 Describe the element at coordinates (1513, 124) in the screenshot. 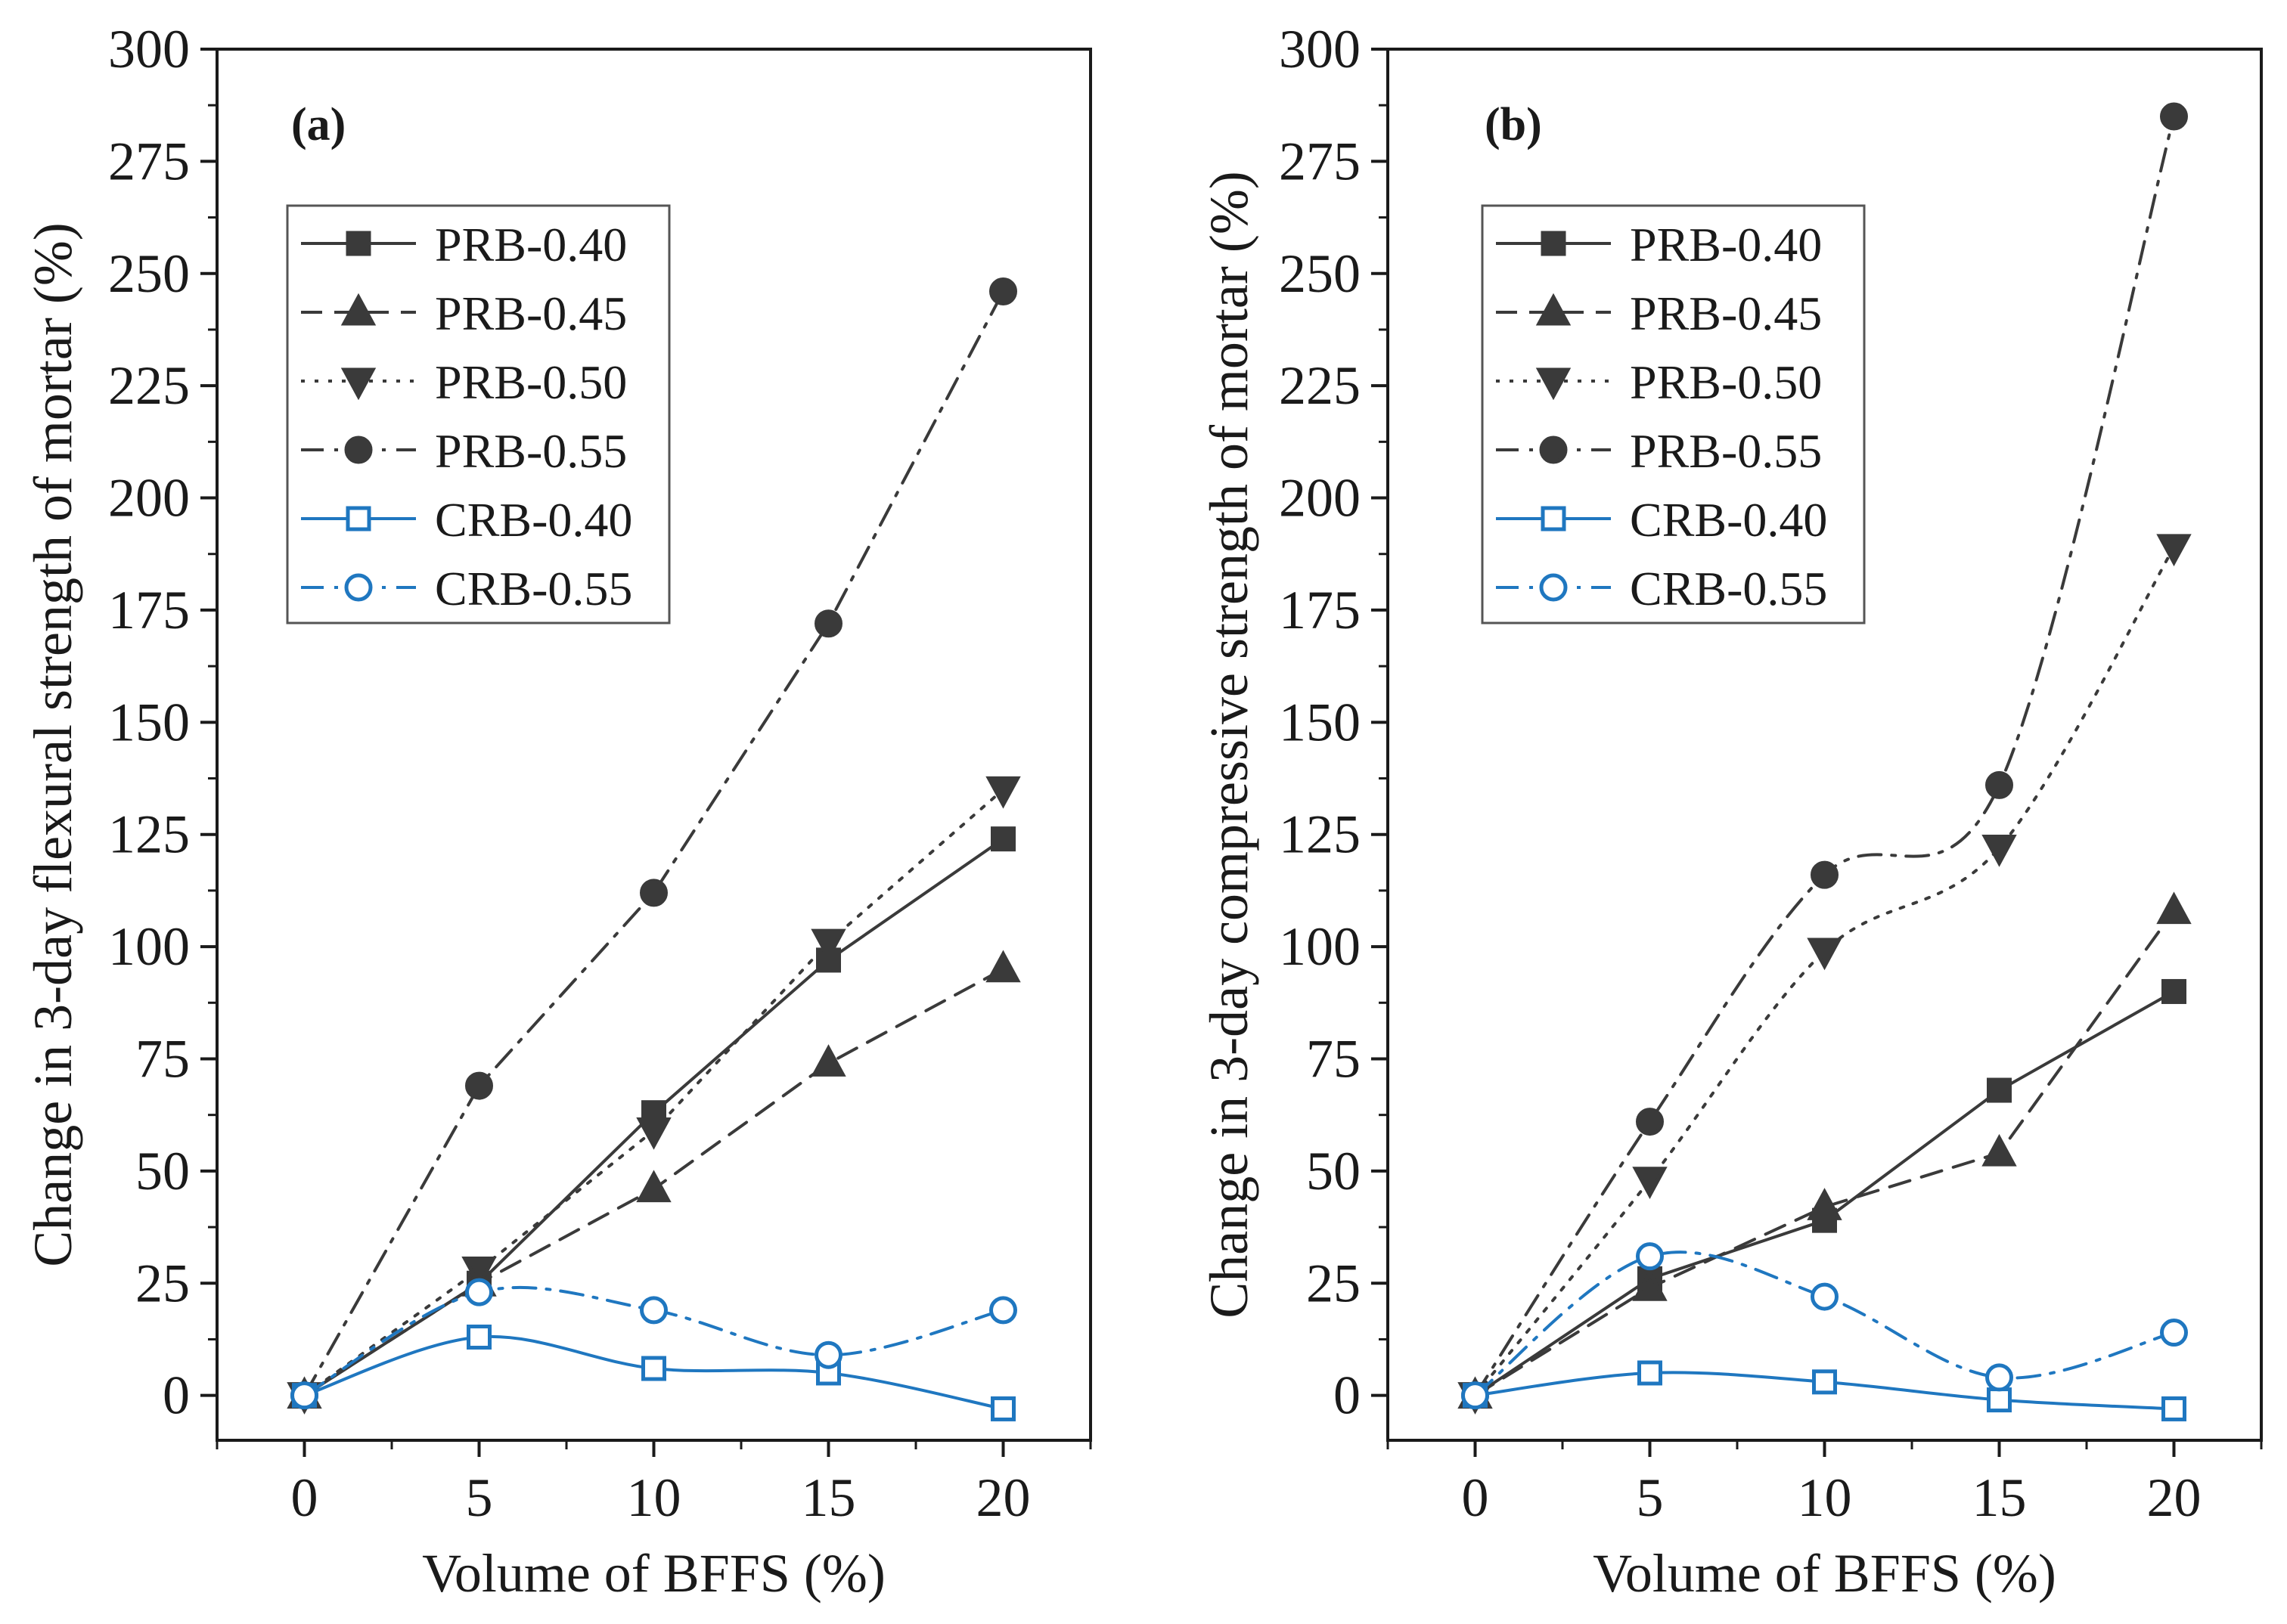

I see `panel-b-label: (b)` at that location.